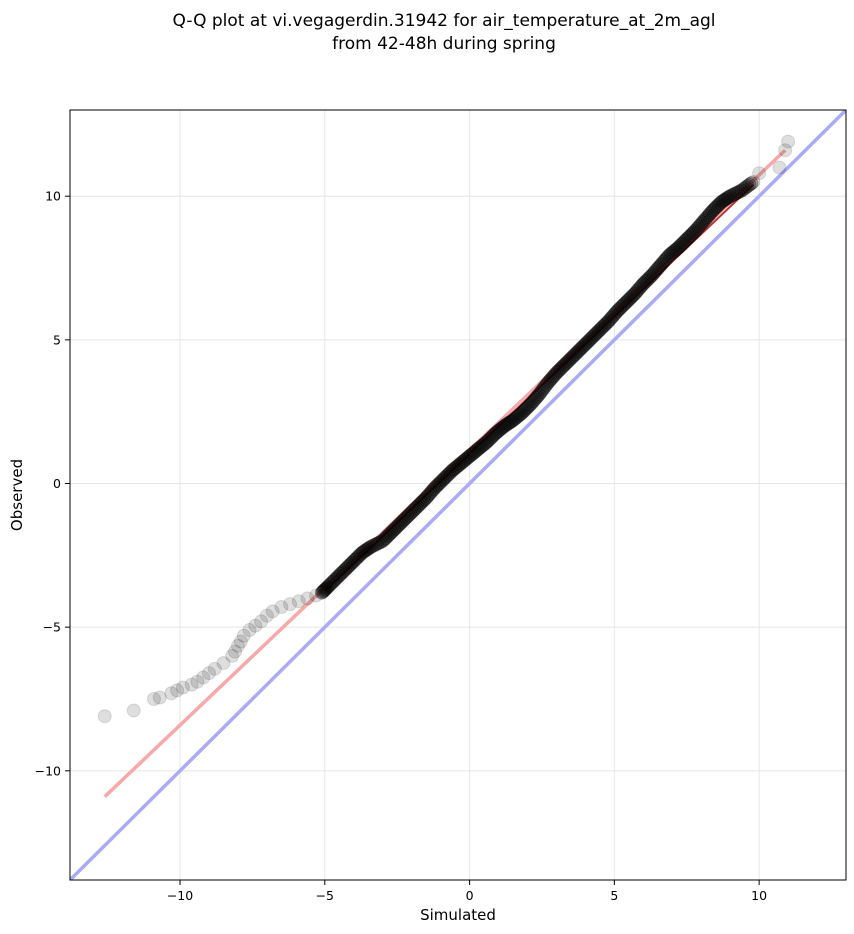 The width and height of the screenshot is (854, 934). Describe the element at coordinates (614, 895) in the screenshot. I see `x-tick-label: 5` at that location.